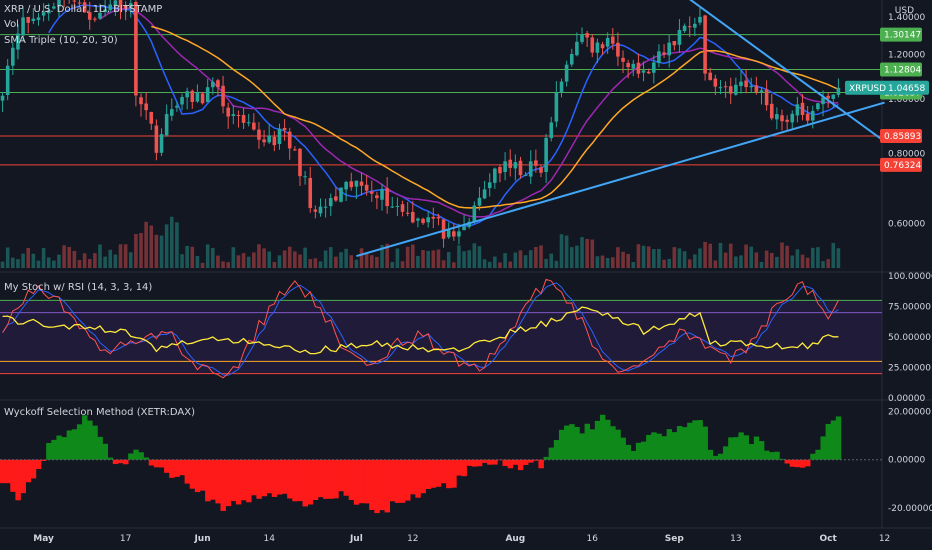 Image resolution: width=932 pixels, height=550 pixels. I want to click on price-level-label: 0.76324, so click(902, 166).